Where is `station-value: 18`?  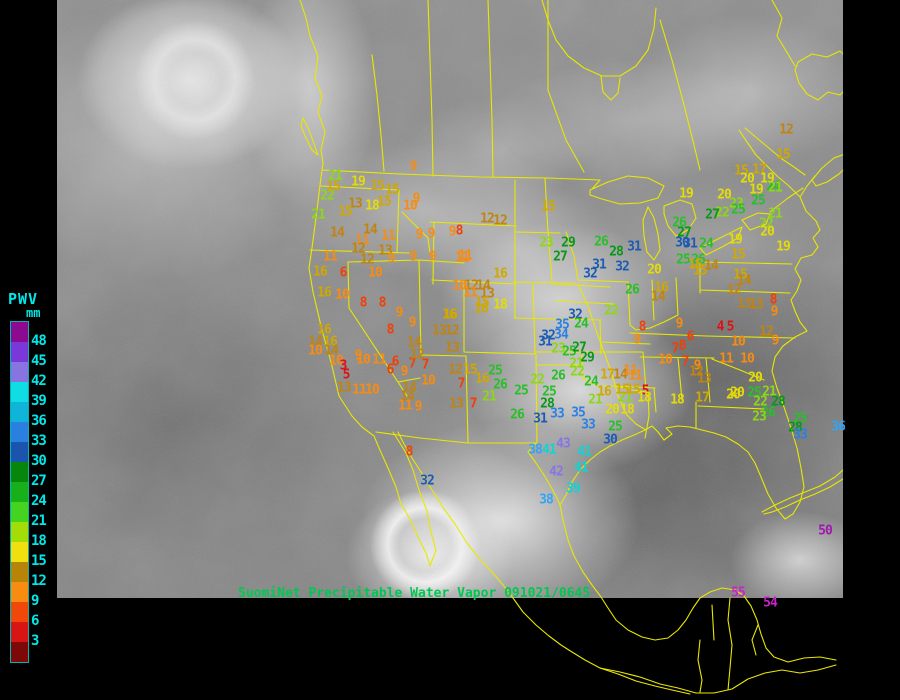
station-value: 18 is located at coordinates (644, 398).